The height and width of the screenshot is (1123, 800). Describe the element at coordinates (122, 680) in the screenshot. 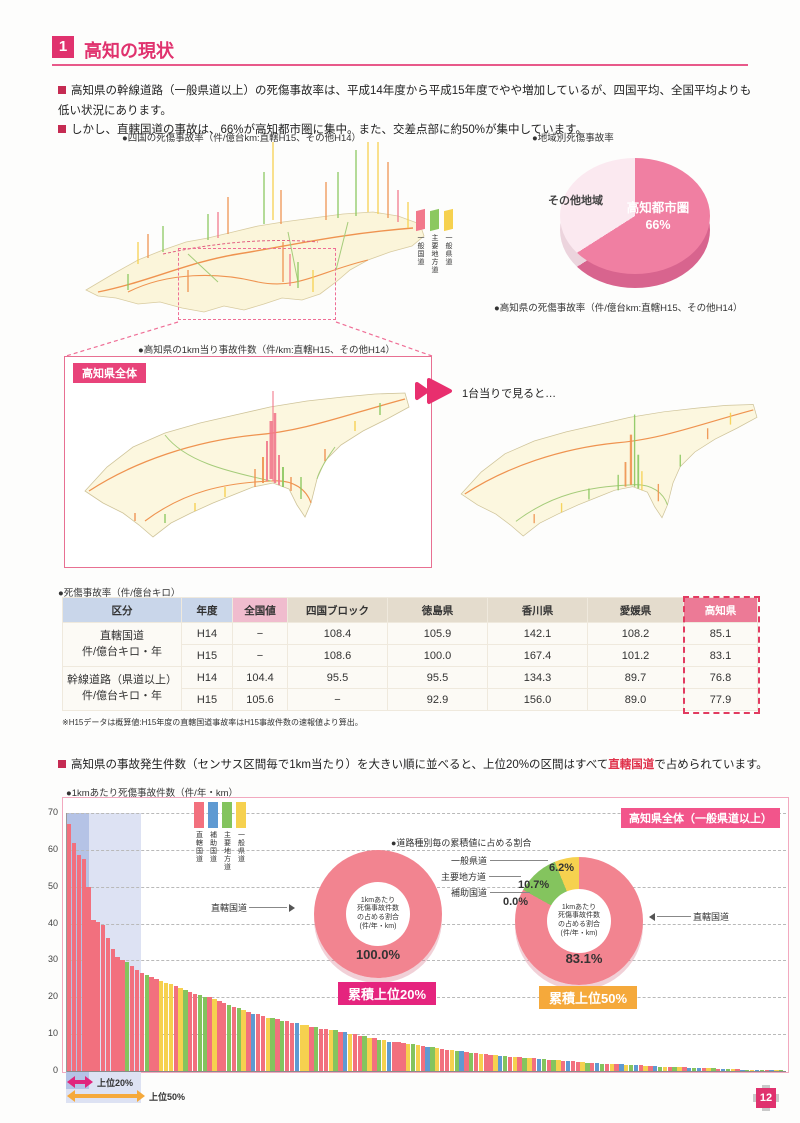

I see `group-label: 幹線道路（県道以上）` at that location.